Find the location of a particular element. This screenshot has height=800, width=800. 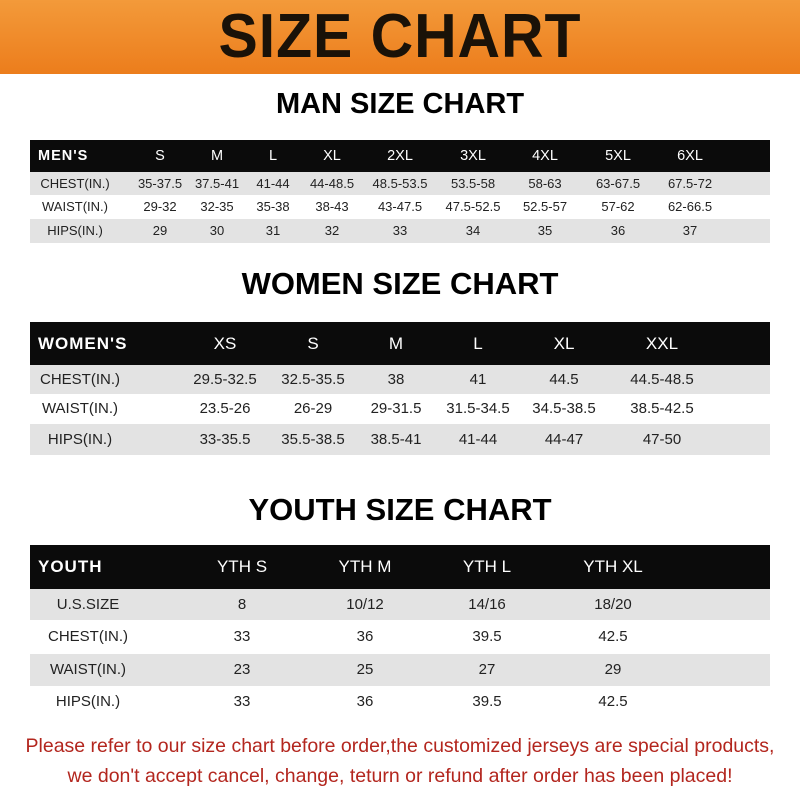

men-title: MAN SIZE CHART is located at coordinates (400, 104).